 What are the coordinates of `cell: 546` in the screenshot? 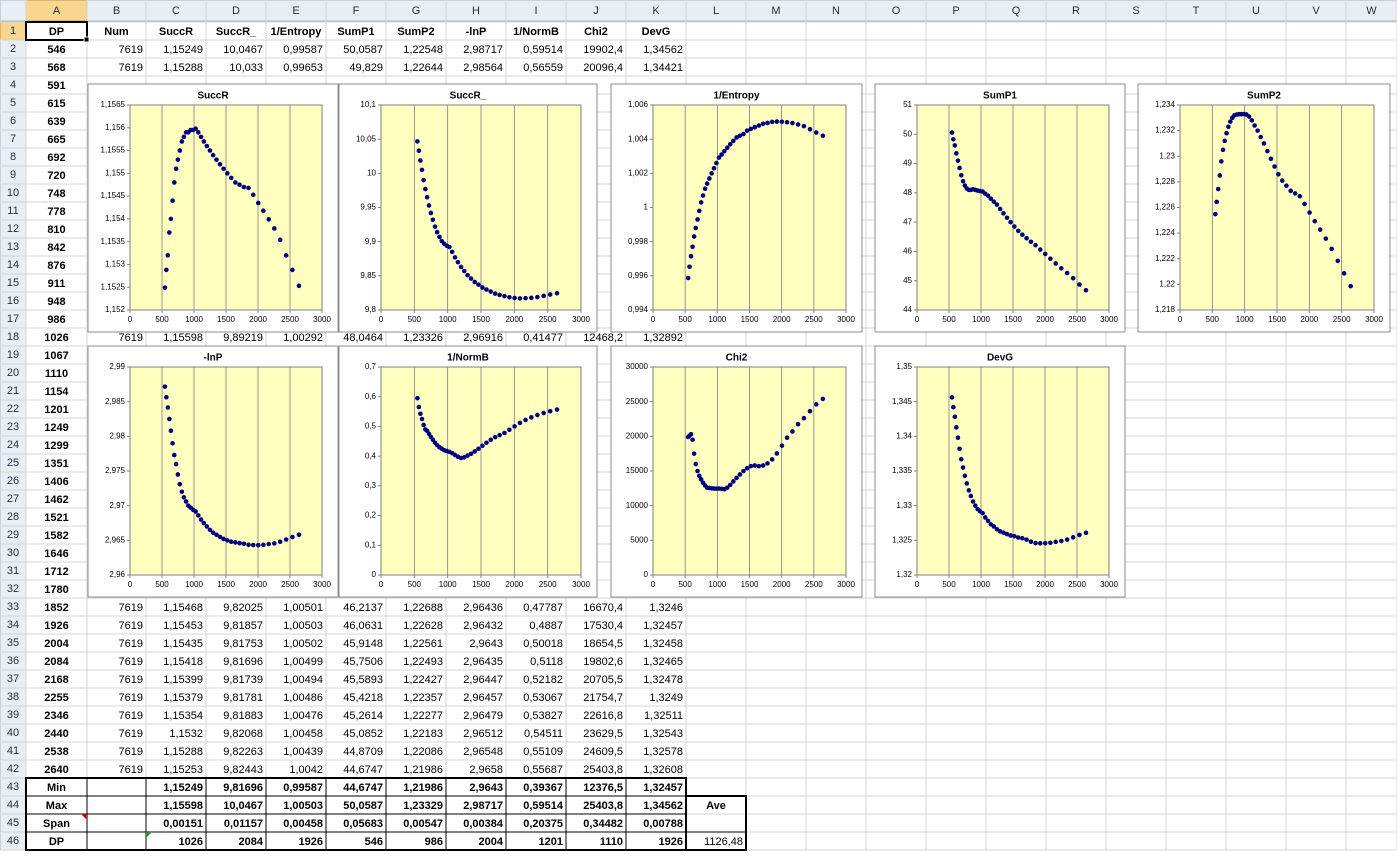 It's located at (374, 842).